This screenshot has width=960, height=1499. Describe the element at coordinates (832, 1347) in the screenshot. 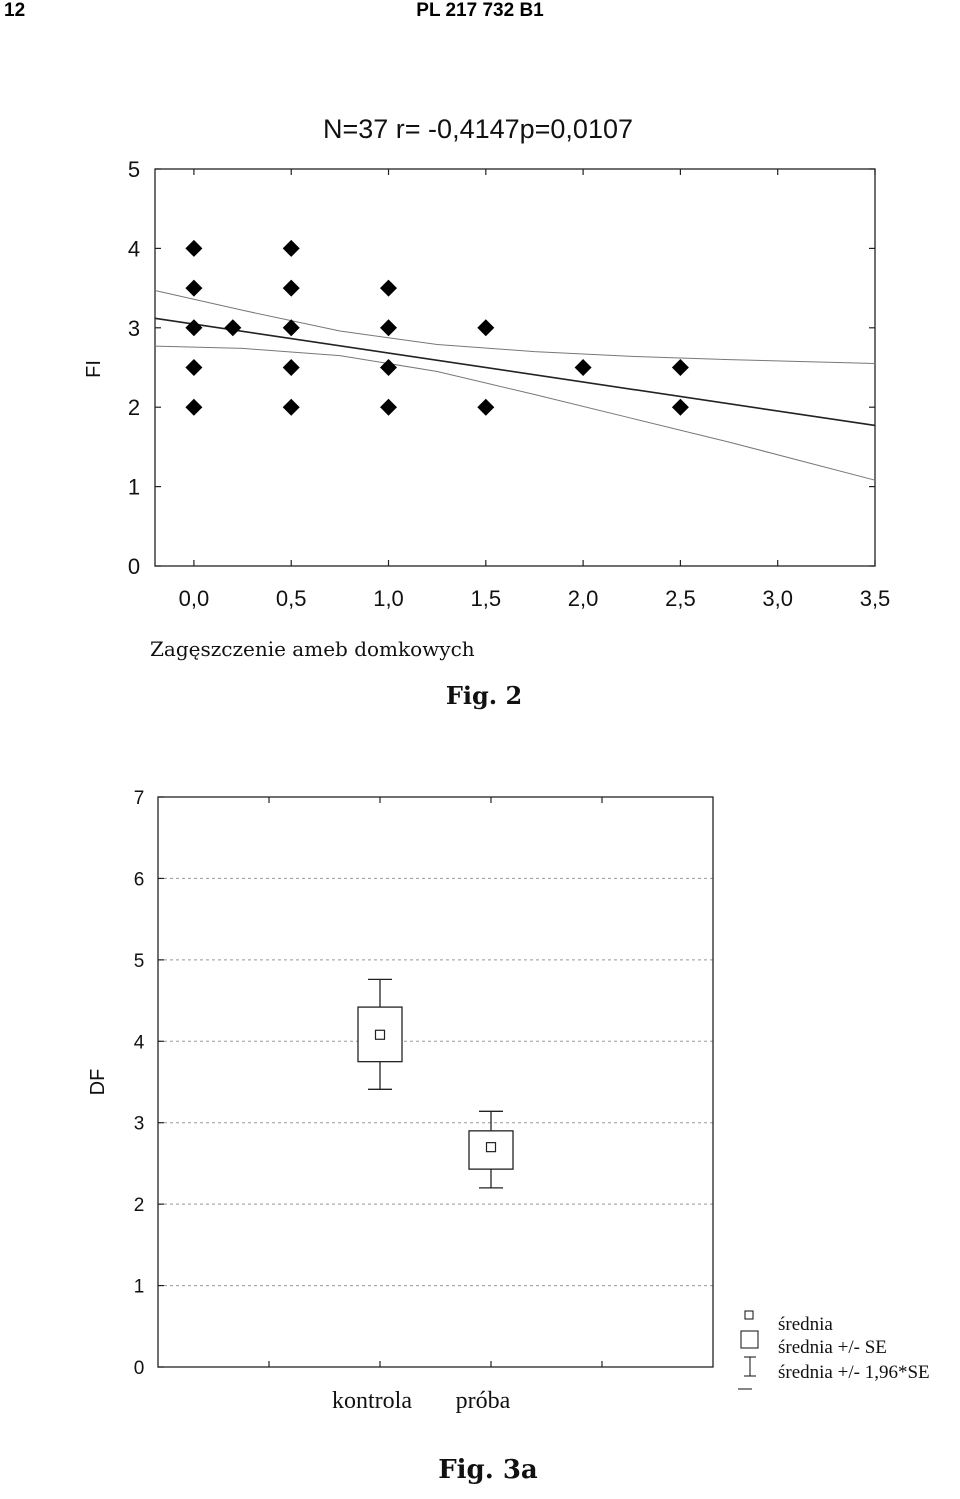

I see `legend-label: średnia +/- SE` at that location.